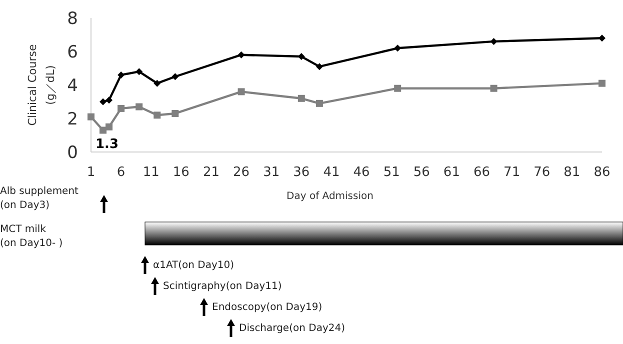  What do you see at coordinates (222, 286) in the screenshot?
I see `text: Scintigraphy(on Day11)` at bounding box center [222, 286].